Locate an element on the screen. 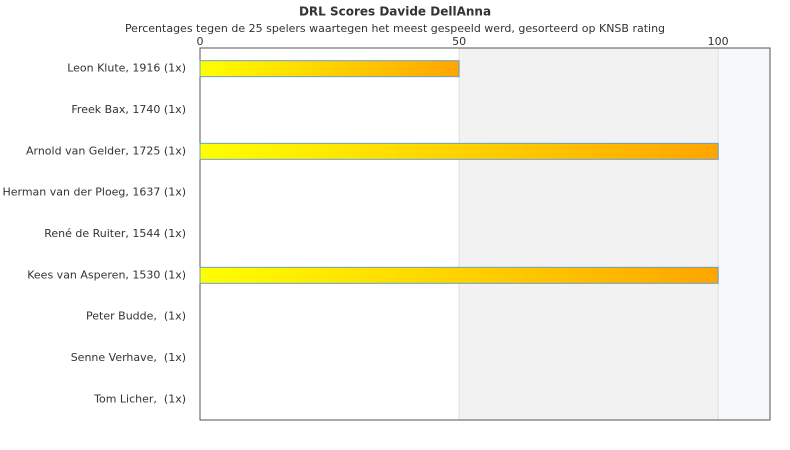  y-tick-label: Arnold van Gelder, 1725 (1x) is located at coordinates (106, 150).